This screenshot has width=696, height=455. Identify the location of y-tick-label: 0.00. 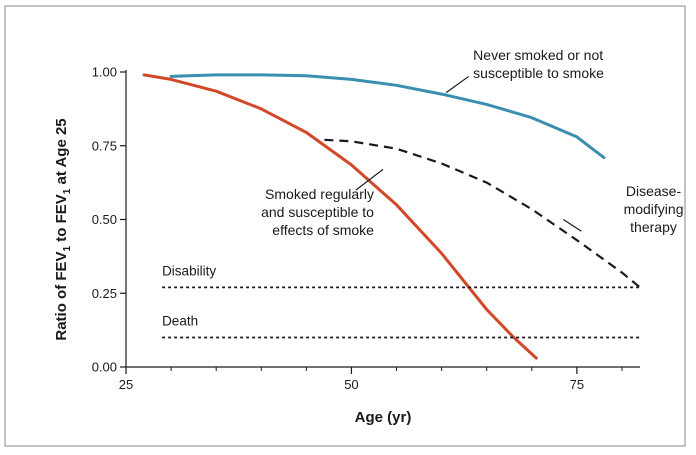
(104, 367).